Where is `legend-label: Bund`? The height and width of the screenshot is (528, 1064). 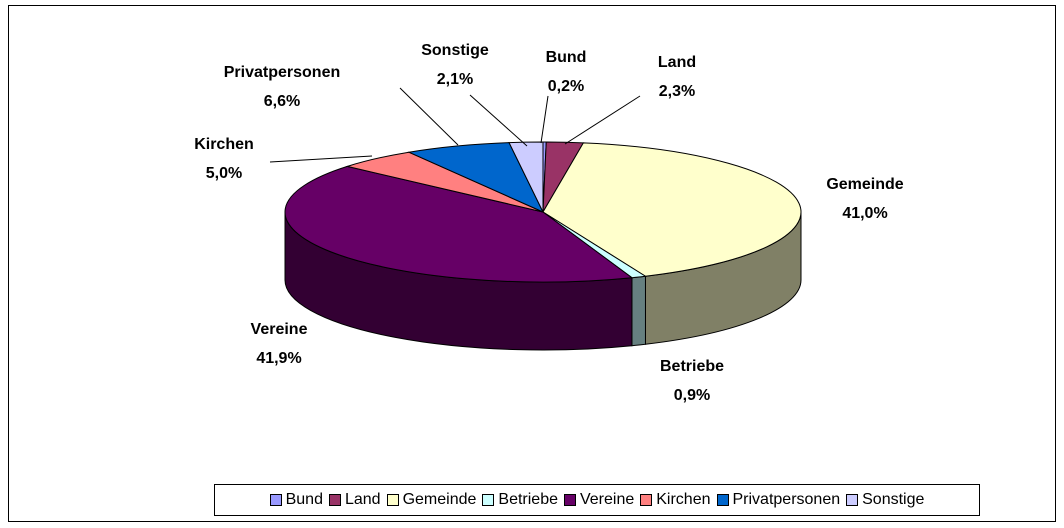 legend-label: Bund is located at coordinates (304, 499).